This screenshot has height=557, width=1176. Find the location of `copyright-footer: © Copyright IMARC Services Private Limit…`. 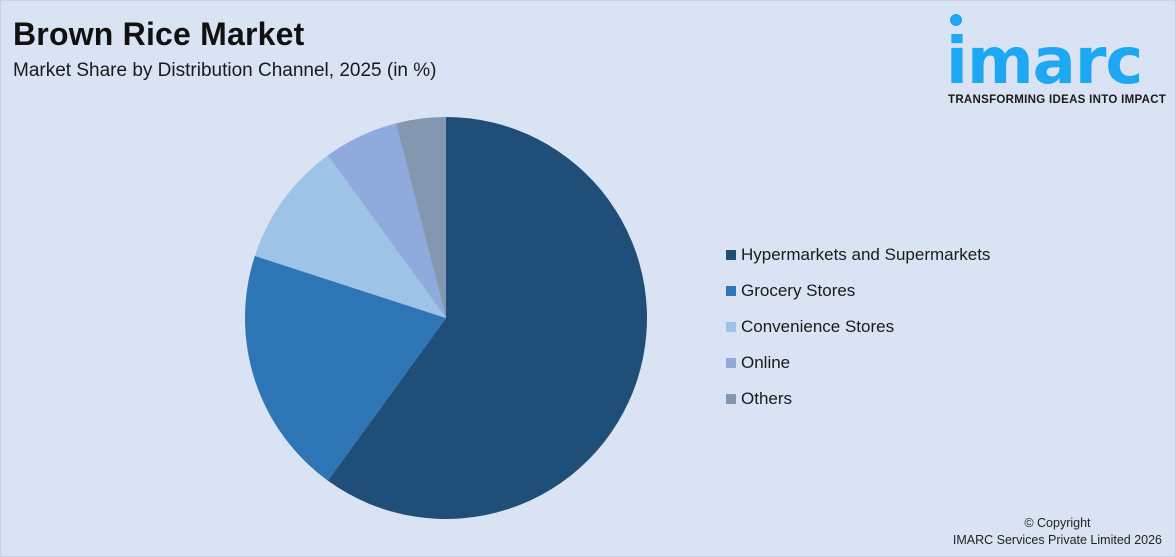

copyright-footer: © Copyright IMARC Services Private Limit… is located at coordinates (1057, 532).